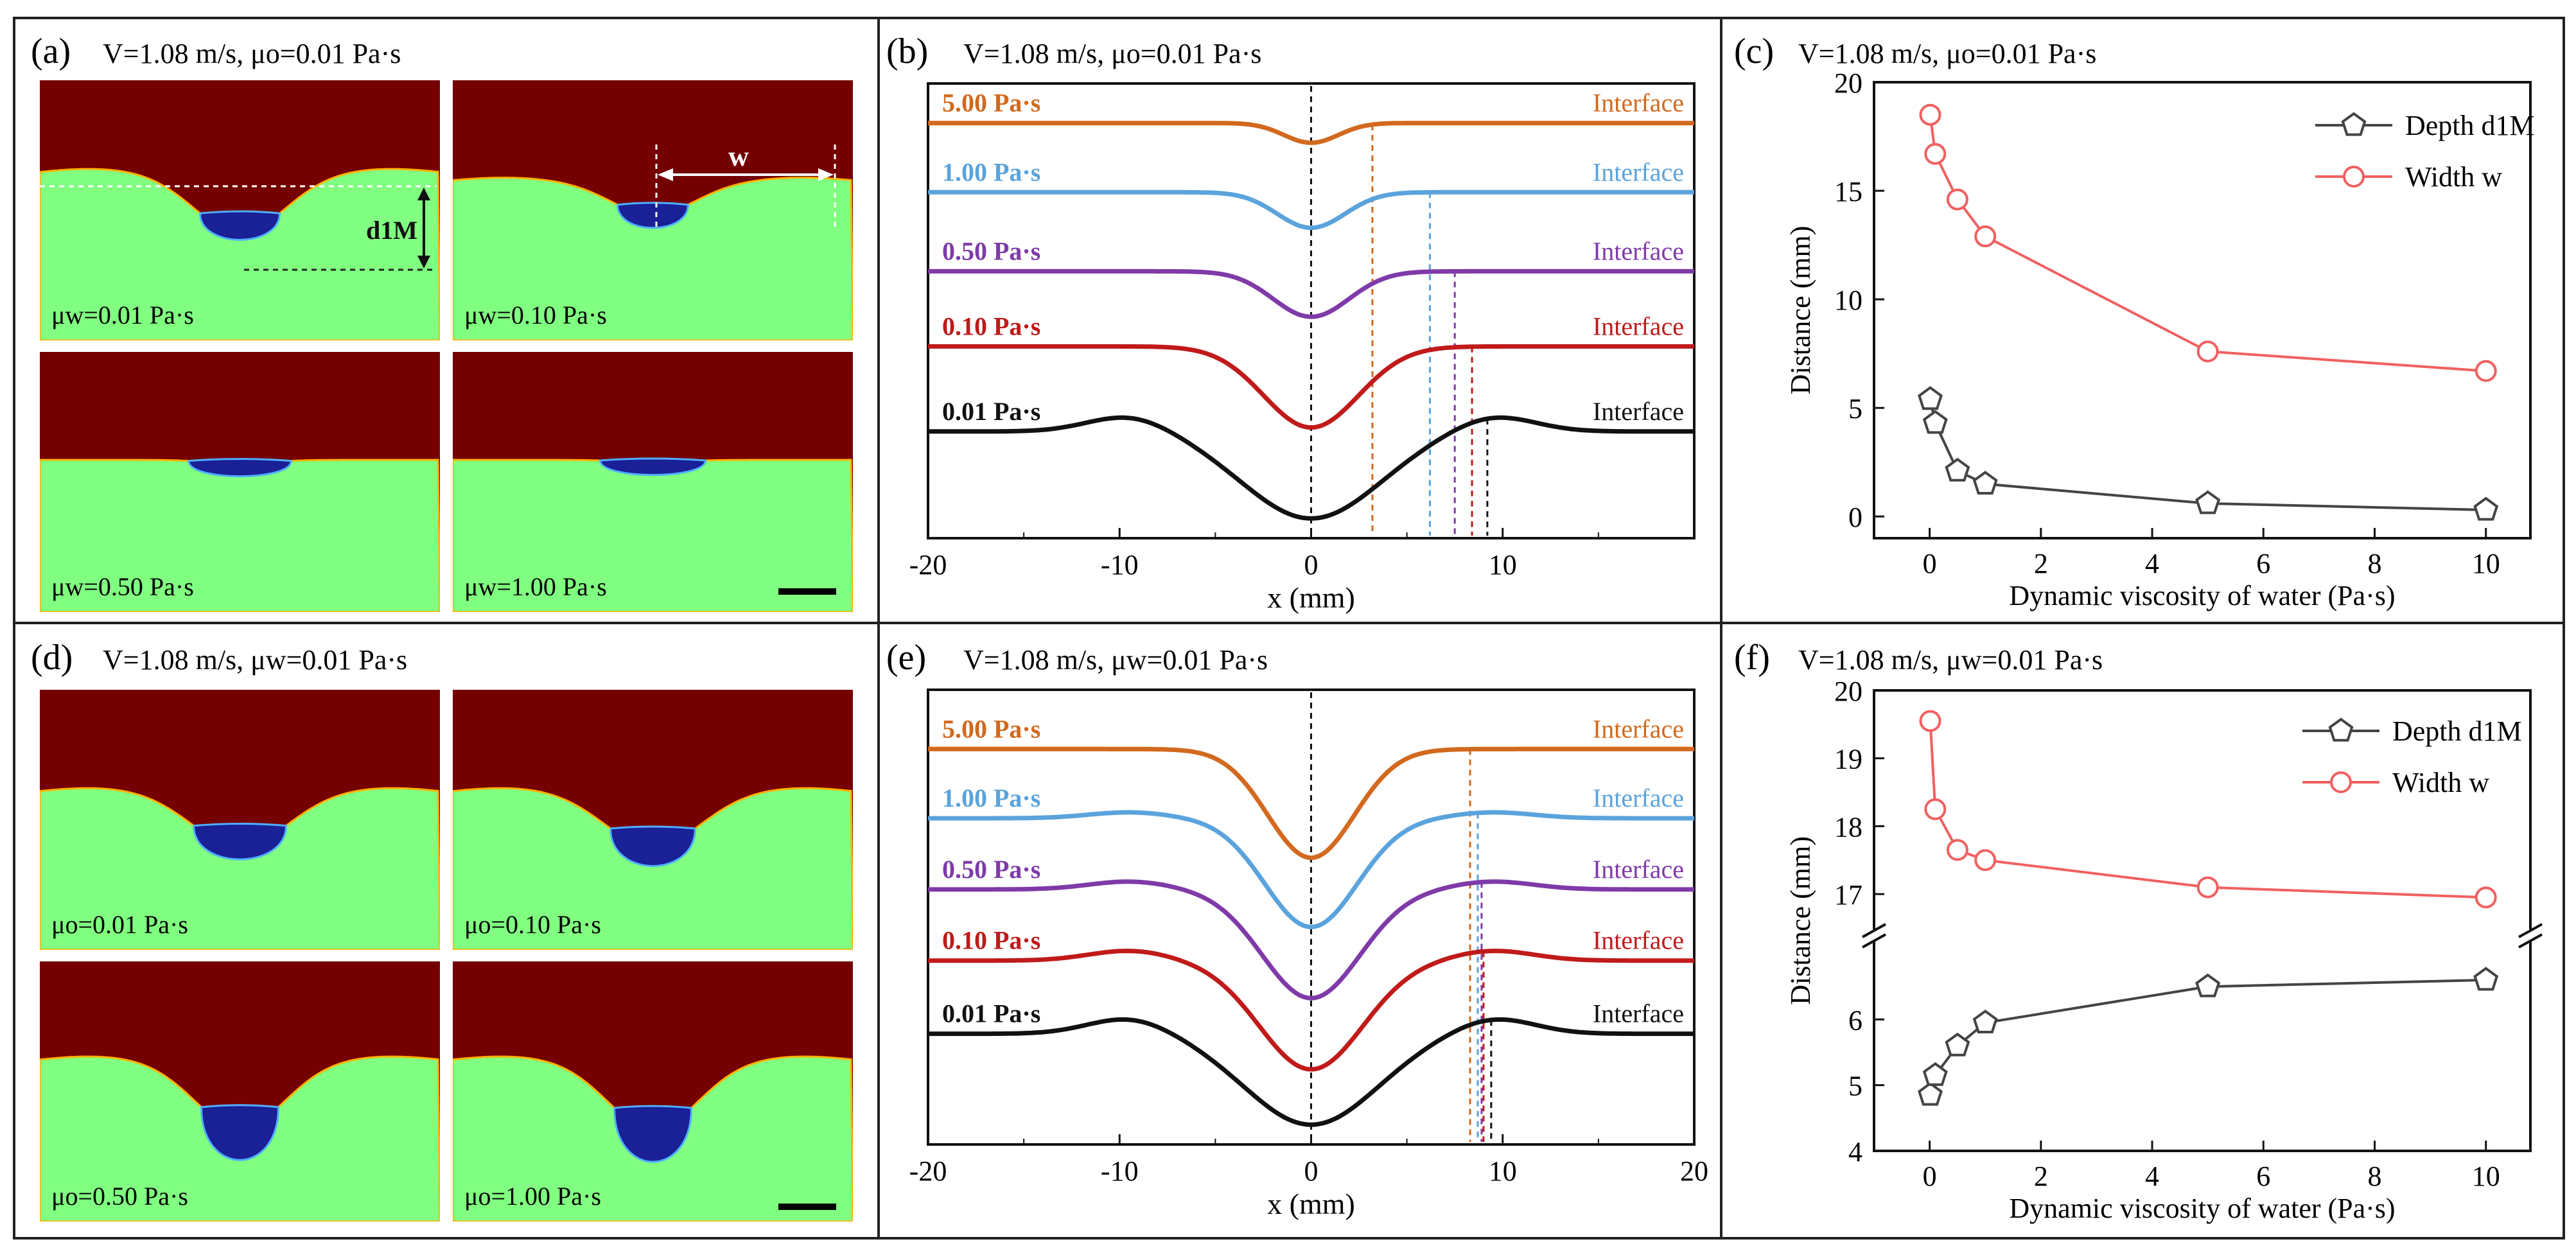  I want to click on scale-bar, so click(807, 591).